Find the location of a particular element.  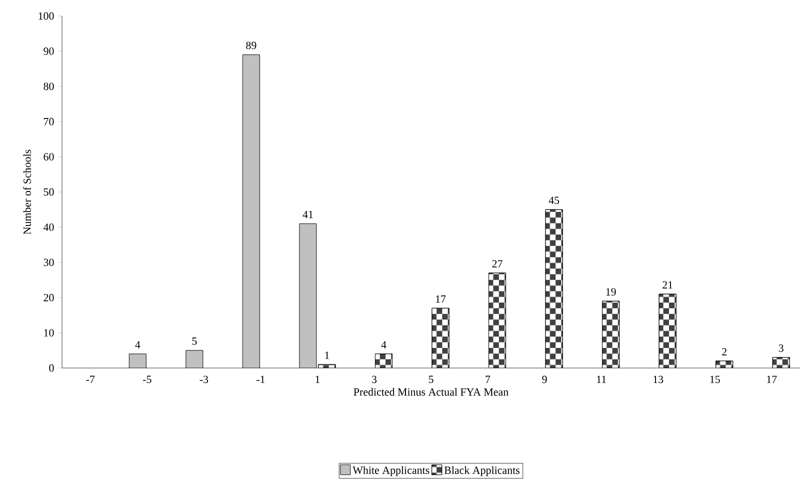

y-tick-label: 100 is located at coordinates (46, 16).